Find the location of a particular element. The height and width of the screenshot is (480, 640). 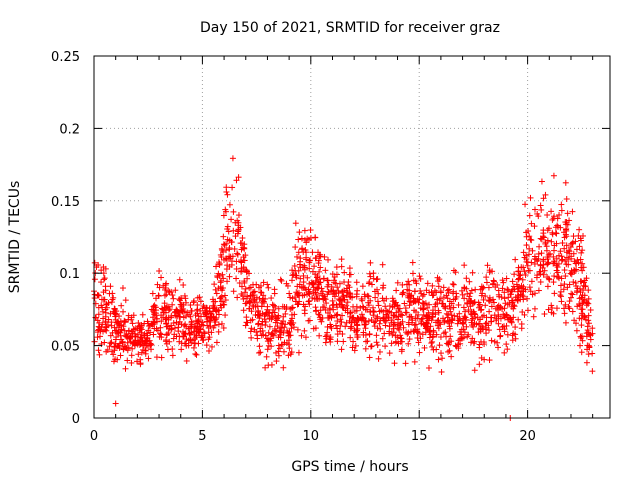

x-axis-label: GPS time / hours is located at coordinates (349, 467).